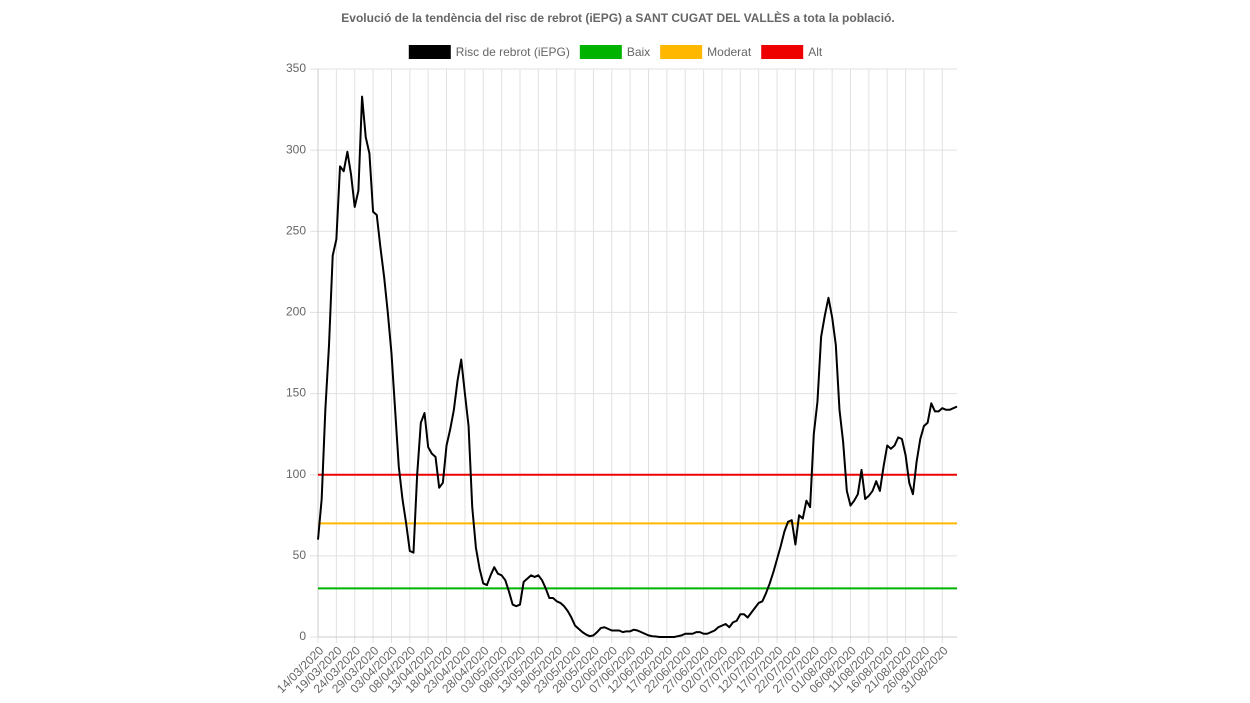 Image resolution: width=1250 pixels, height=703 pixels. What do you see at coordinates (815, 52) in the screenshot?
I see `legend-label: Alt` at bounding box center [815, 52].